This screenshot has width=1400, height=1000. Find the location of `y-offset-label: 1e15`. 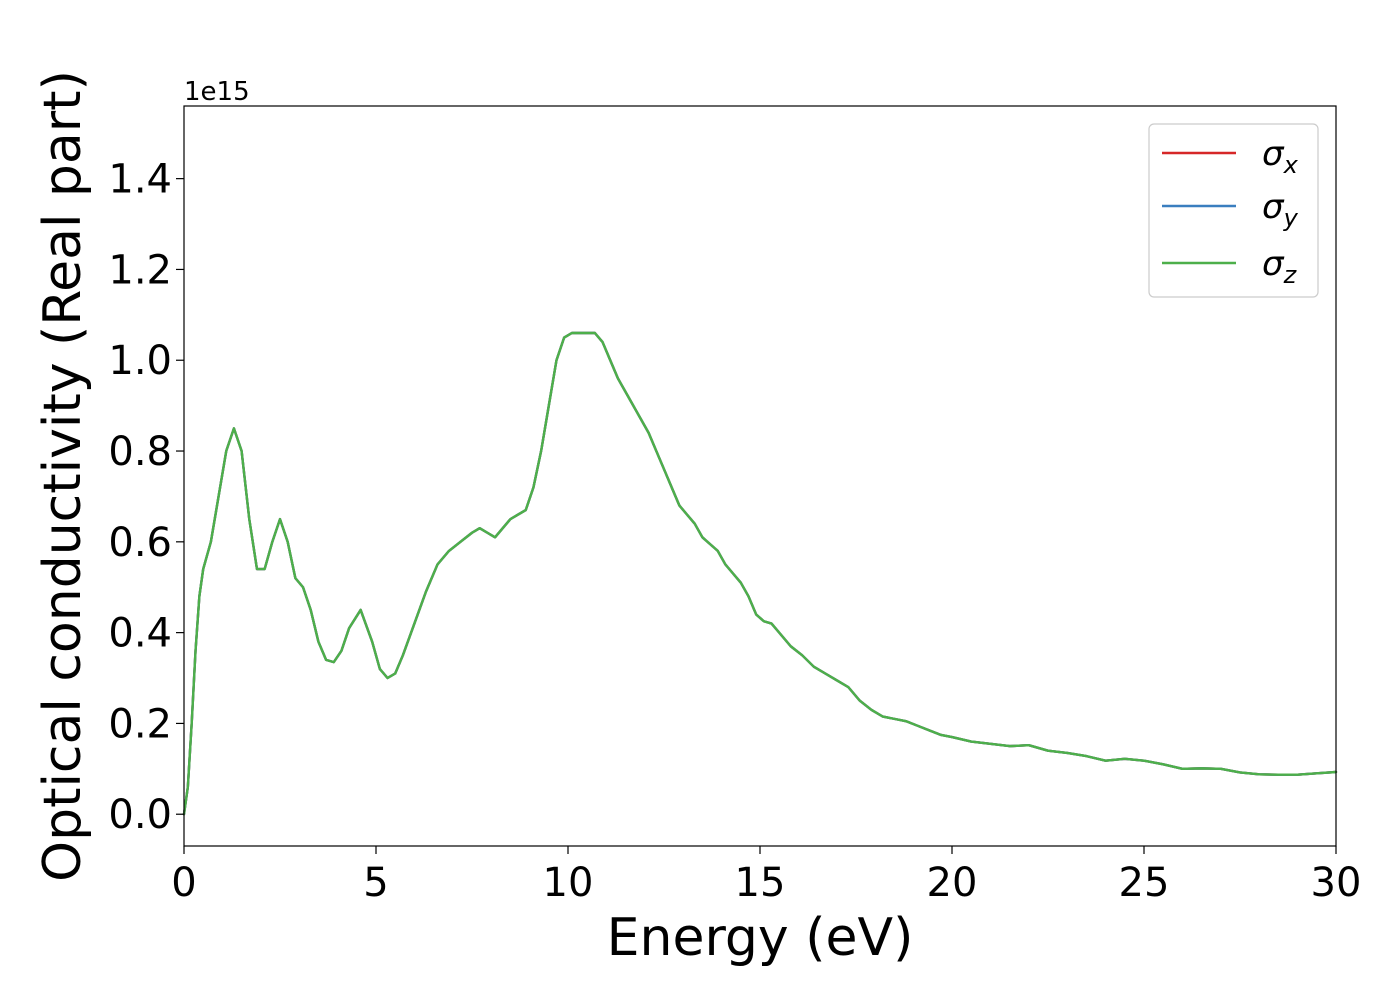

y-offset-label: 1e15 is located at coordinates (217, 92).